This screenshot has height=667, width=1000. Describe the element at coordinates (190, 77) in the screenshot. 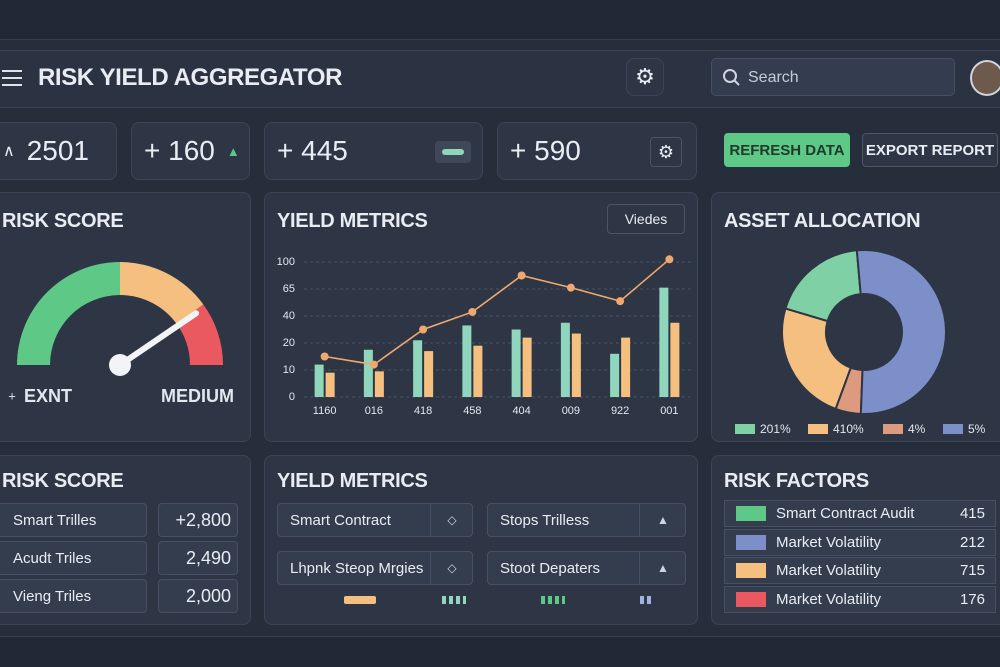

I see `app-title: RISK YIELD AGGREGATOR` at that location.